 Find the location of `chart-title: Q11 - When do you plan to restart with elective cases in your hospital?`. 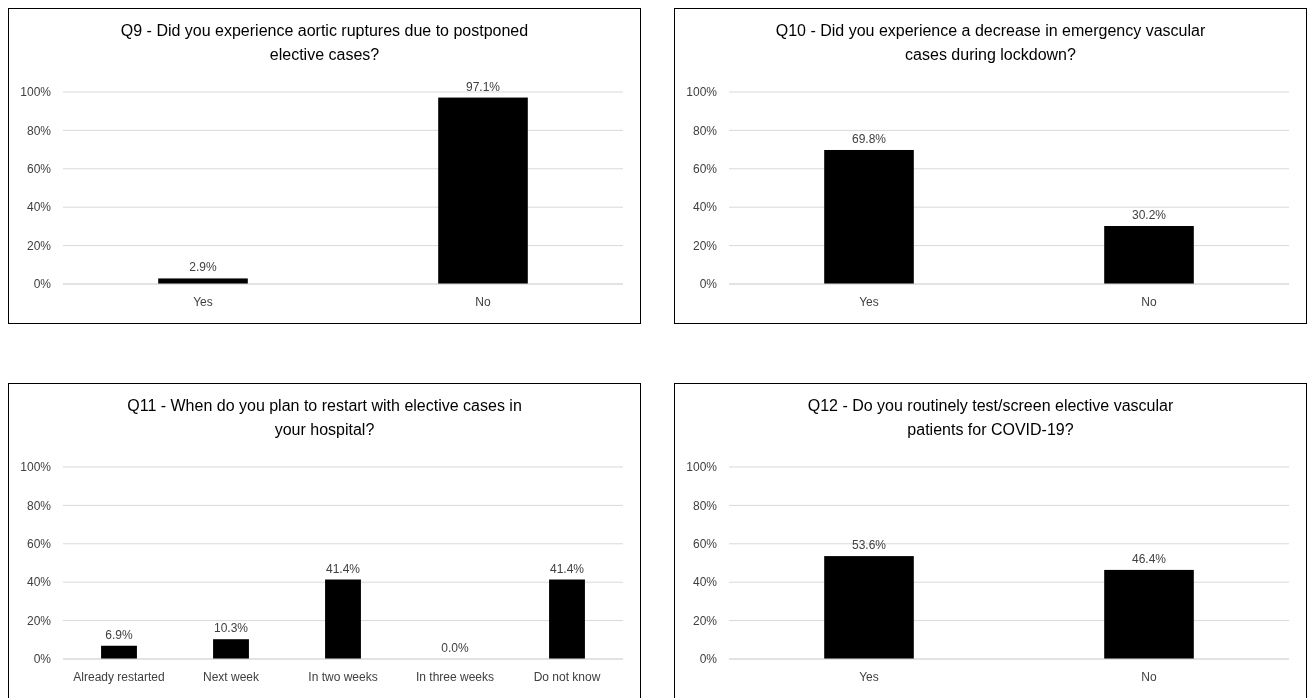

chart-title: Q11 - When do you plan to restart with elective cases in your hospital? is located at coordinates (324, 417).